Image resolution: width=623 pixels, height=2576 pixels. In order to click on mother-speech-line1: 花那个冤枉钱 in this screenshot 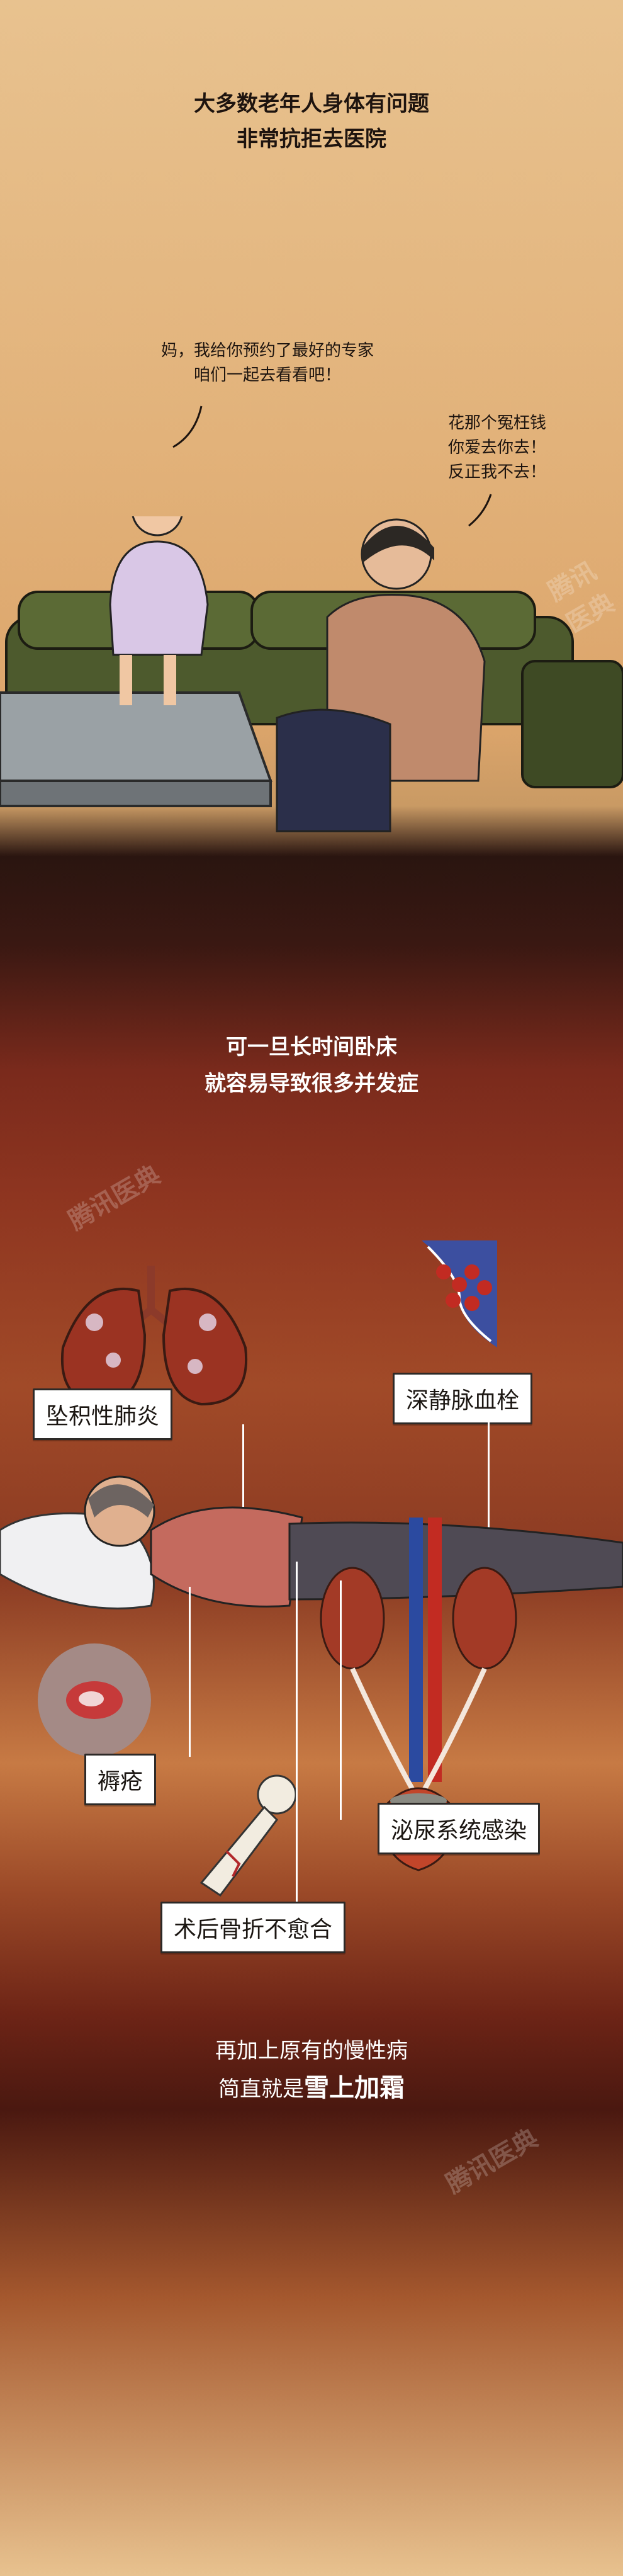, I will do `click(496, 423)`.